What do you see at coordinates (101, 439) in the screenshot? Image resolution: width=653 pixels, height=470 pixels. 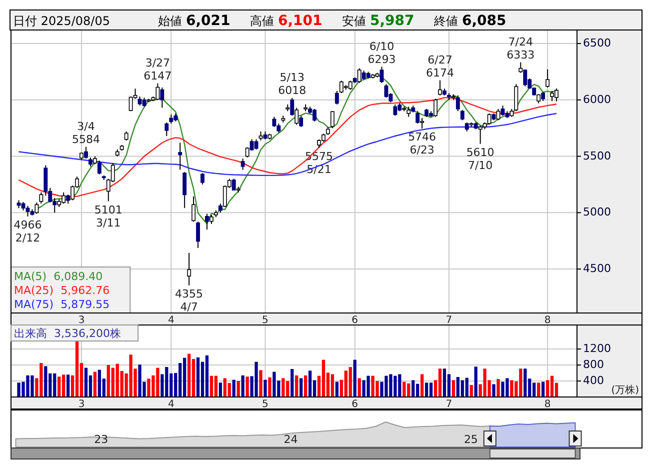 I see `x-tick-label: 23` at bounding box center [101, 439].